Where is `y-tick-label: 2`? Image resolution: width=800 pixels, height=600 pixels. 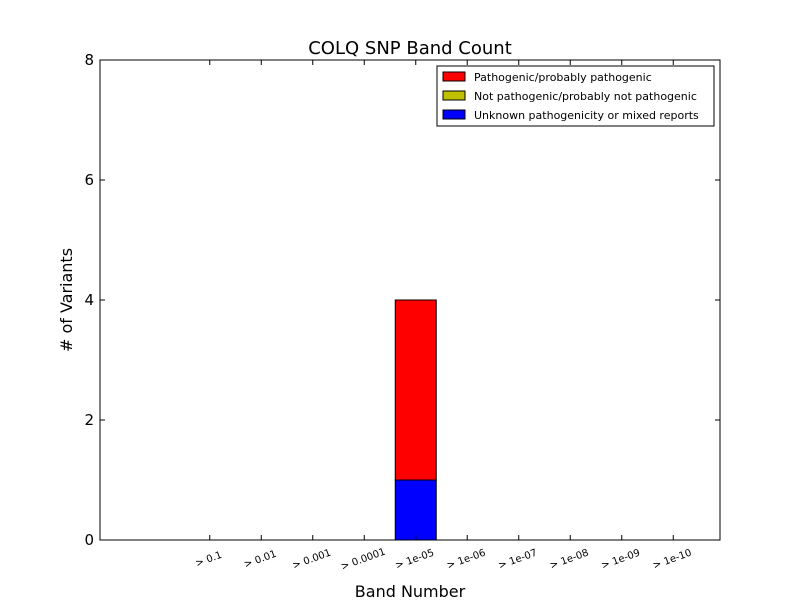 y-tick-label: 2 is located at coordinates (89, 420).